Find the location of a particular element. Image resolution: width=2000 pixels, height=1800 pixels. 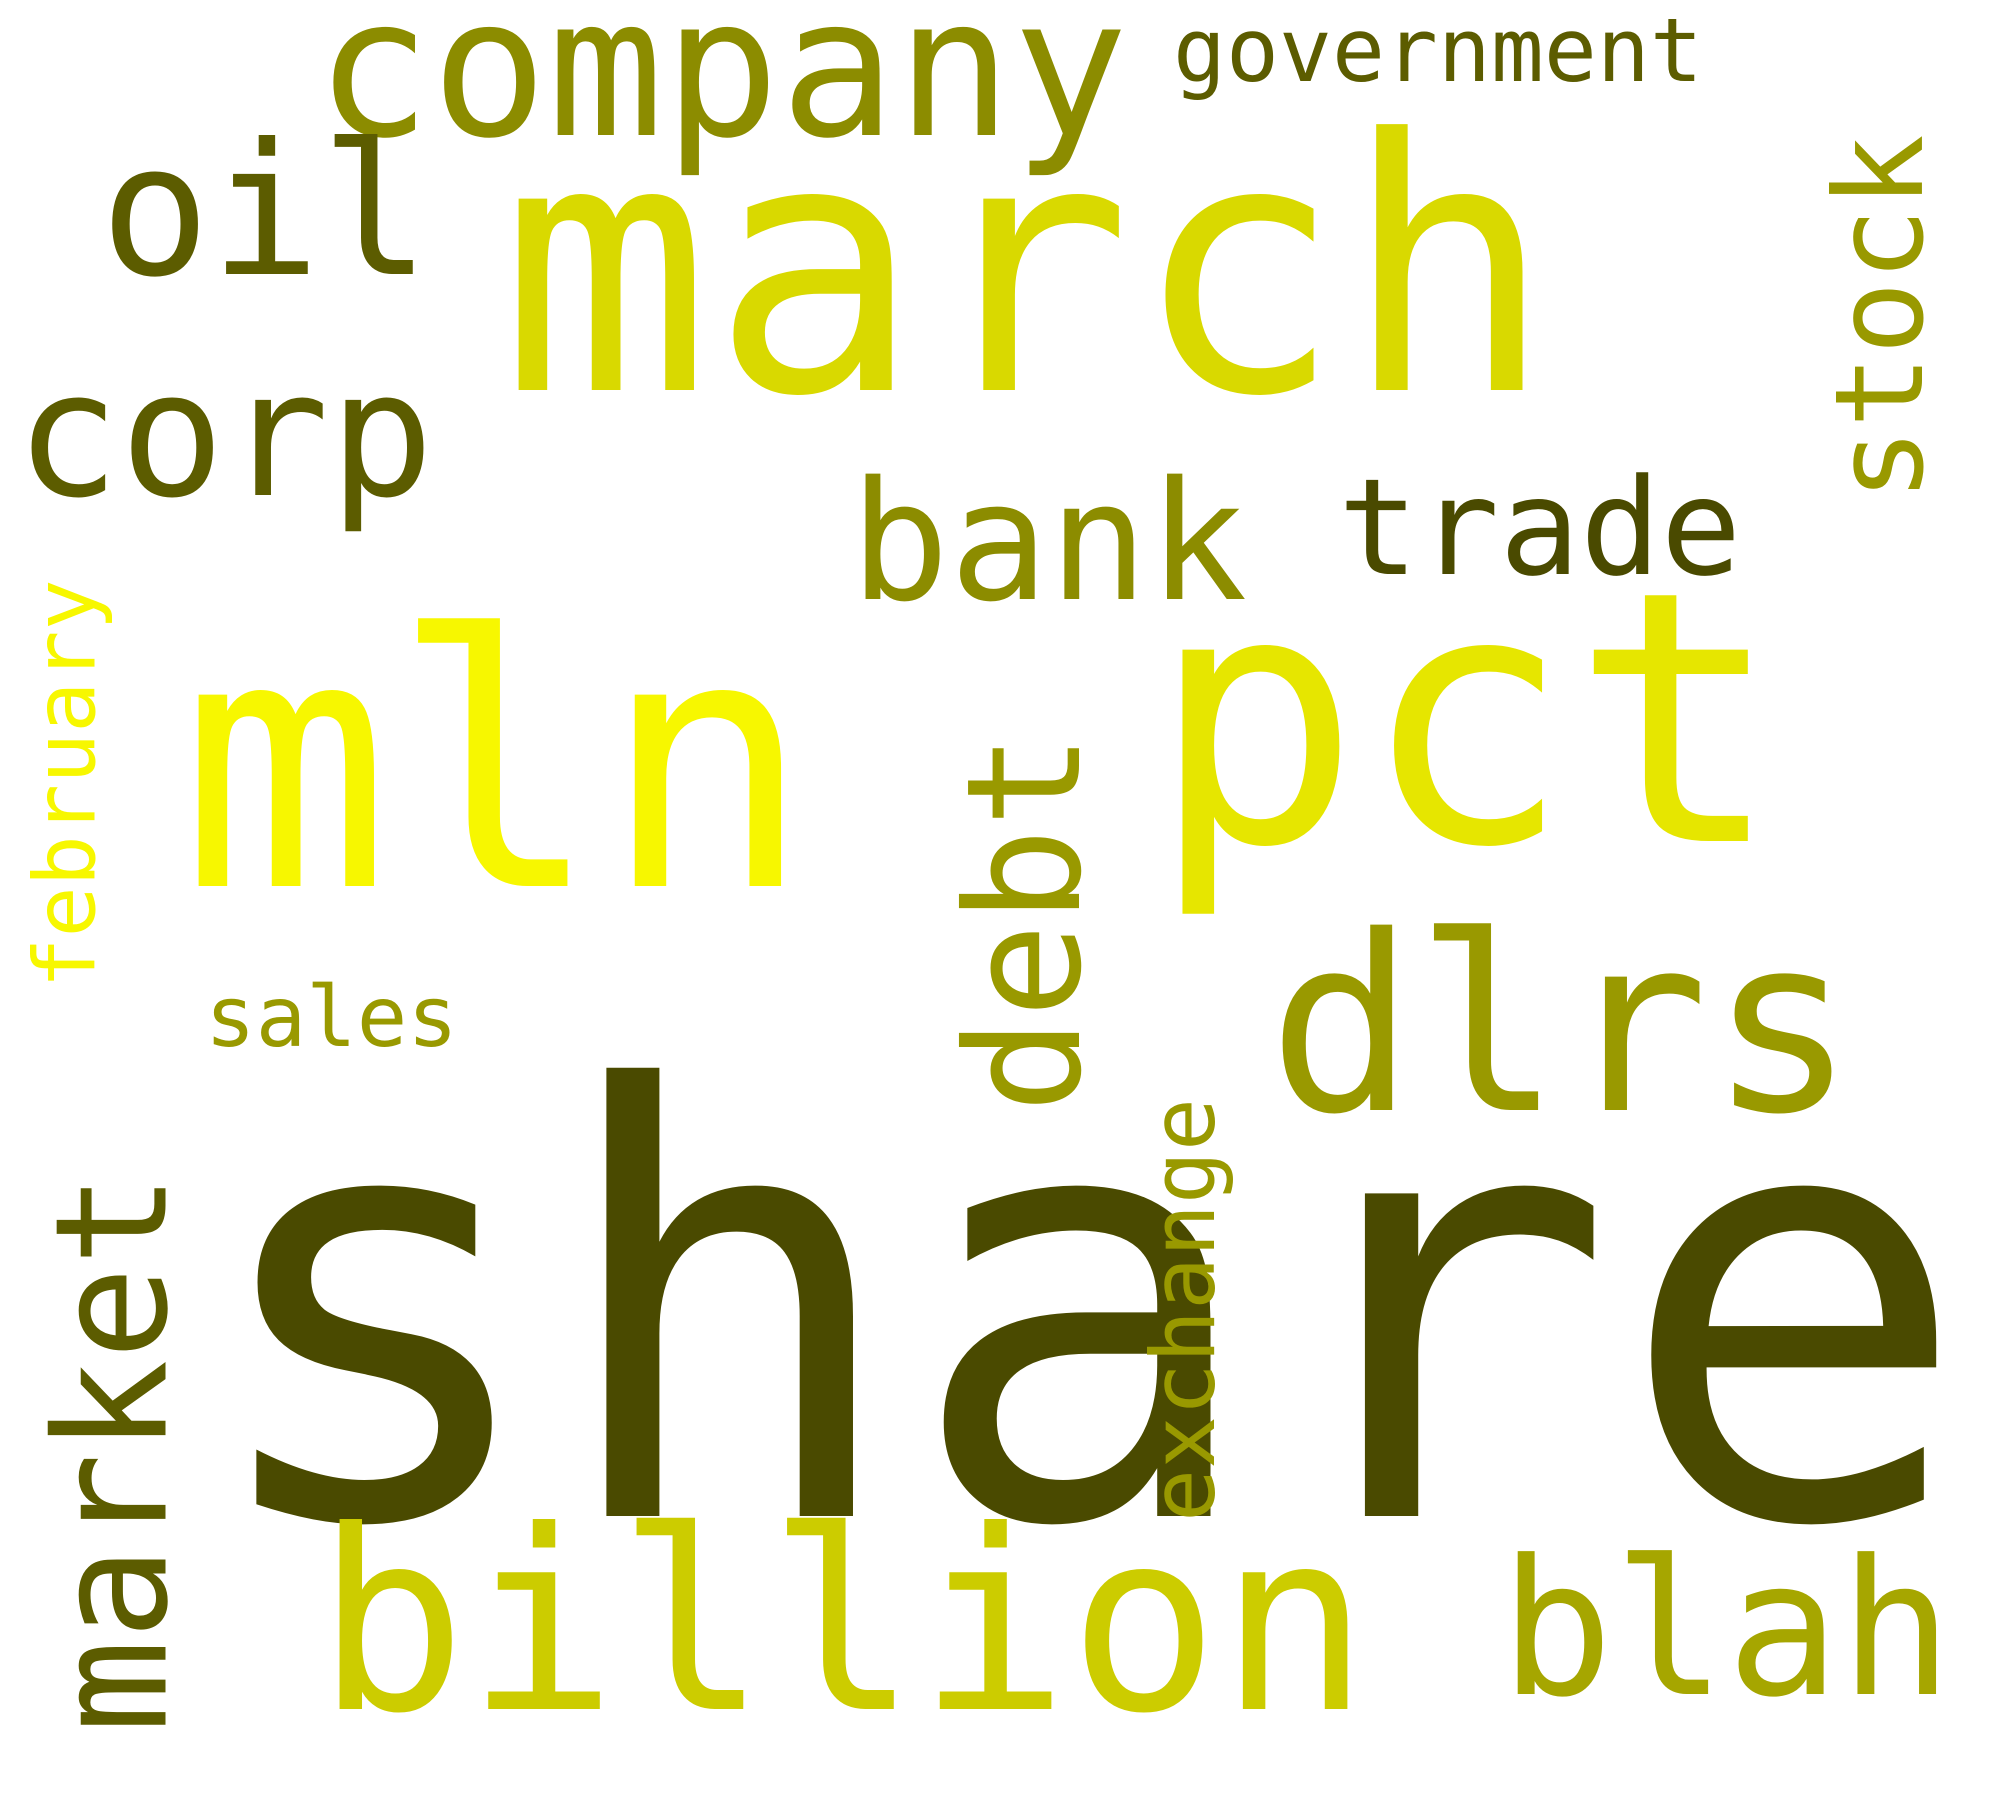

word-exchange: exchange is located at coordinates (1183, 1310).